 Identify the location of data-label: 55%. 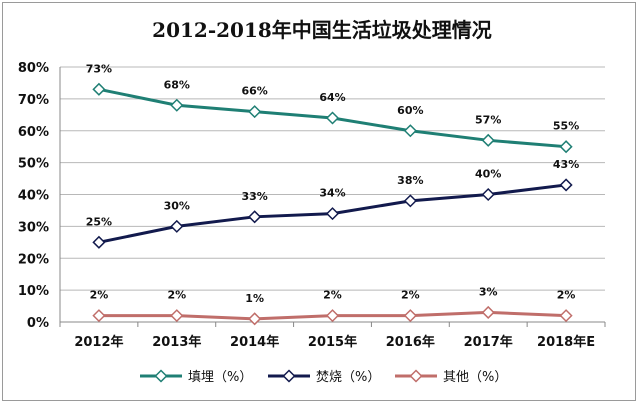
(566, 126).